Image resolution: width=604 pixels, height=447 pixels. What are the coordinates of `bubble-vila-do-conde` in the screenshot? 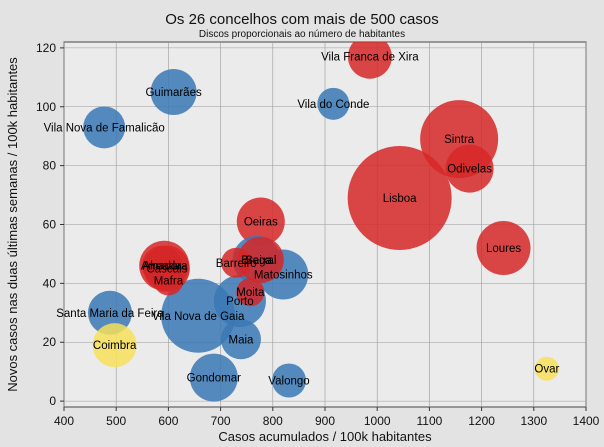 It's located at (333, 103).